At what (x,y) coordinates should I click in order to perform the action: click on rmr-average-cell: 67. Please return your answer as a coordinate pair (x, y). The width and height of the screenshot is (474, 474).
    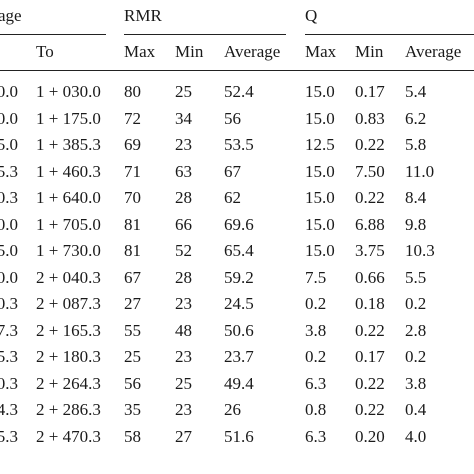
    Looking at the image, I should click on (232, 171).